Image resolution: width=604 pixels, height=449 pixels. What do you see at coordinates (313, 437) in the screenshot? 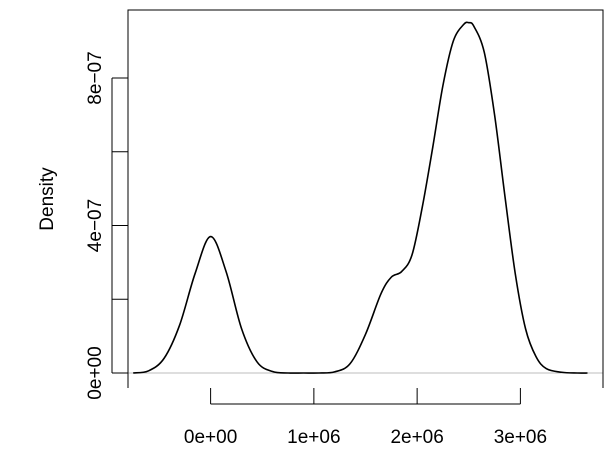
I see `x-tick-label: 1e+06` at bounding box center [313, 437].